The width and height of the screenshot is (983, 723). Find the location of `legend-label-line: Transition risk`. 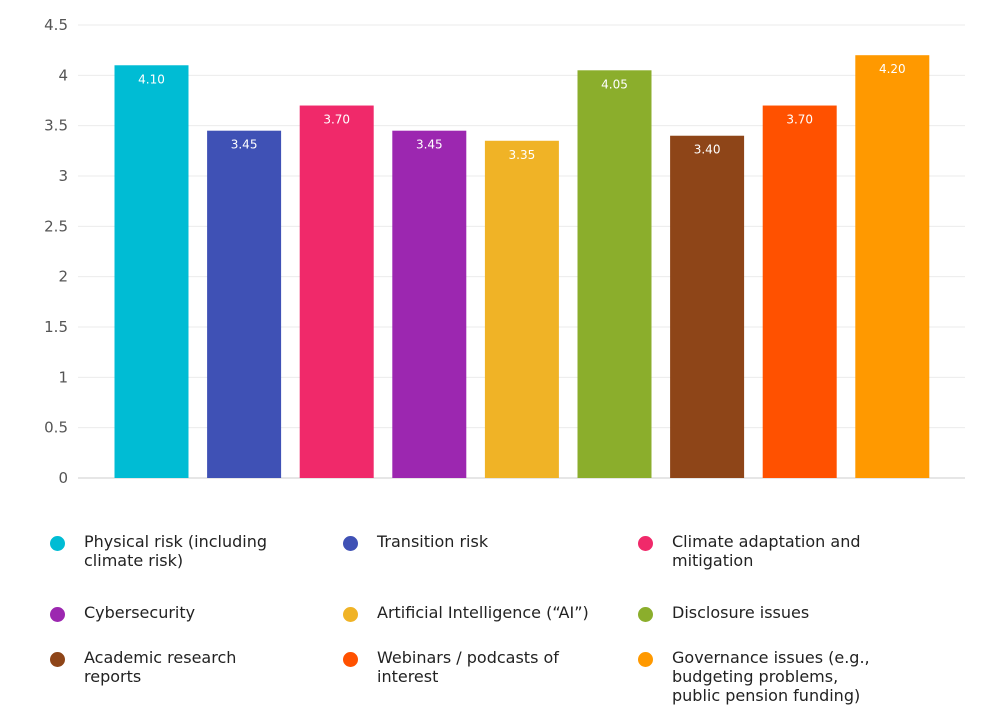

legend-label-line: Transition risk is located at coordinates (433, 541).